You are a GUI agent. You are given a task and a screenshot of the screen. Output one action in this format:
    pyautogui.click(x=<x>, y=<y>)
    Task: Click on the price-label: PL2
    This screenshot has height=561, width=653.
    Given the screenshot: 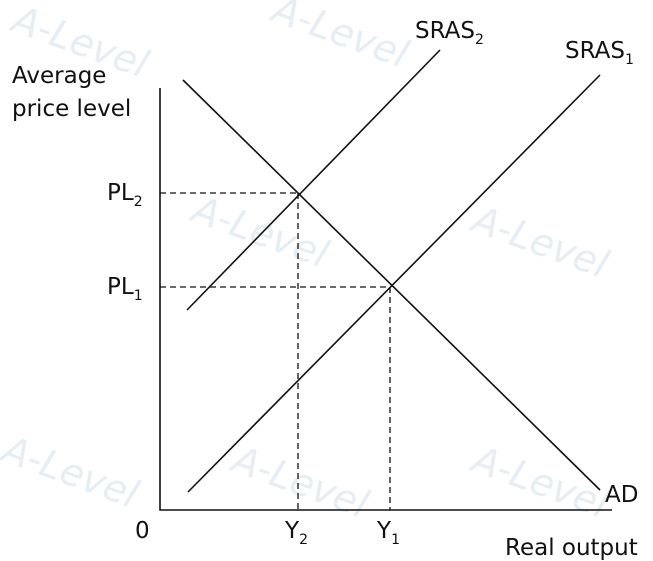 What is the action you would take?
    pyautogui.click(x=125, y=195)
    